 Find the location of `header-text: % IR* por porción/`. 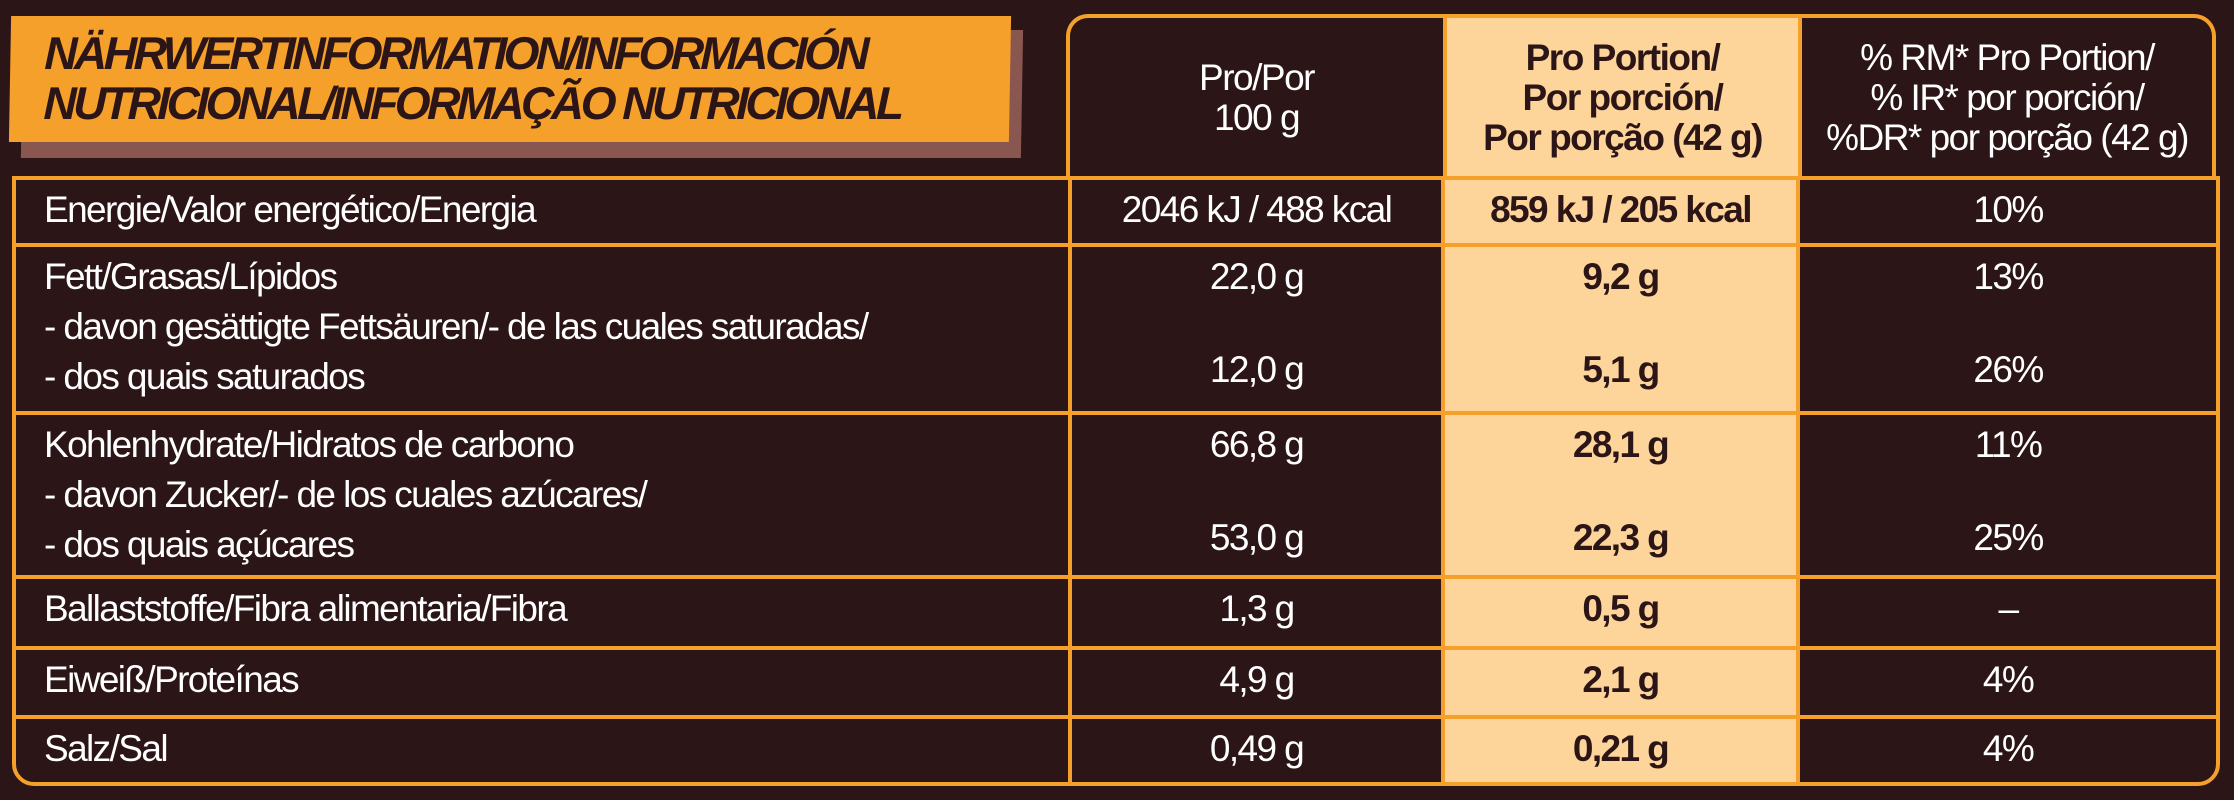

header-text: % IR* por porción/ is located at coordinates (2007, 97).